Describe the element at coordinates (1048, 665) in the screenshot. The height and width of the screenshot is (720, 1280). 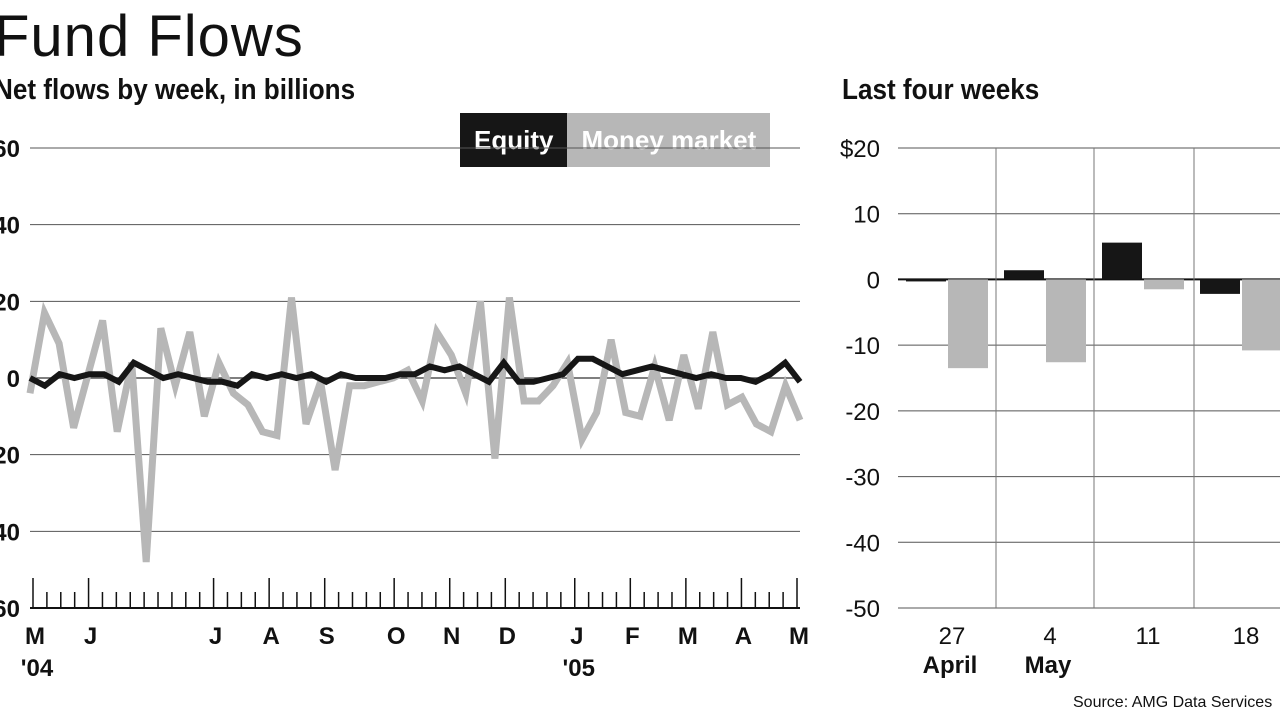
I see `bar-x-month-label: May` at that location.